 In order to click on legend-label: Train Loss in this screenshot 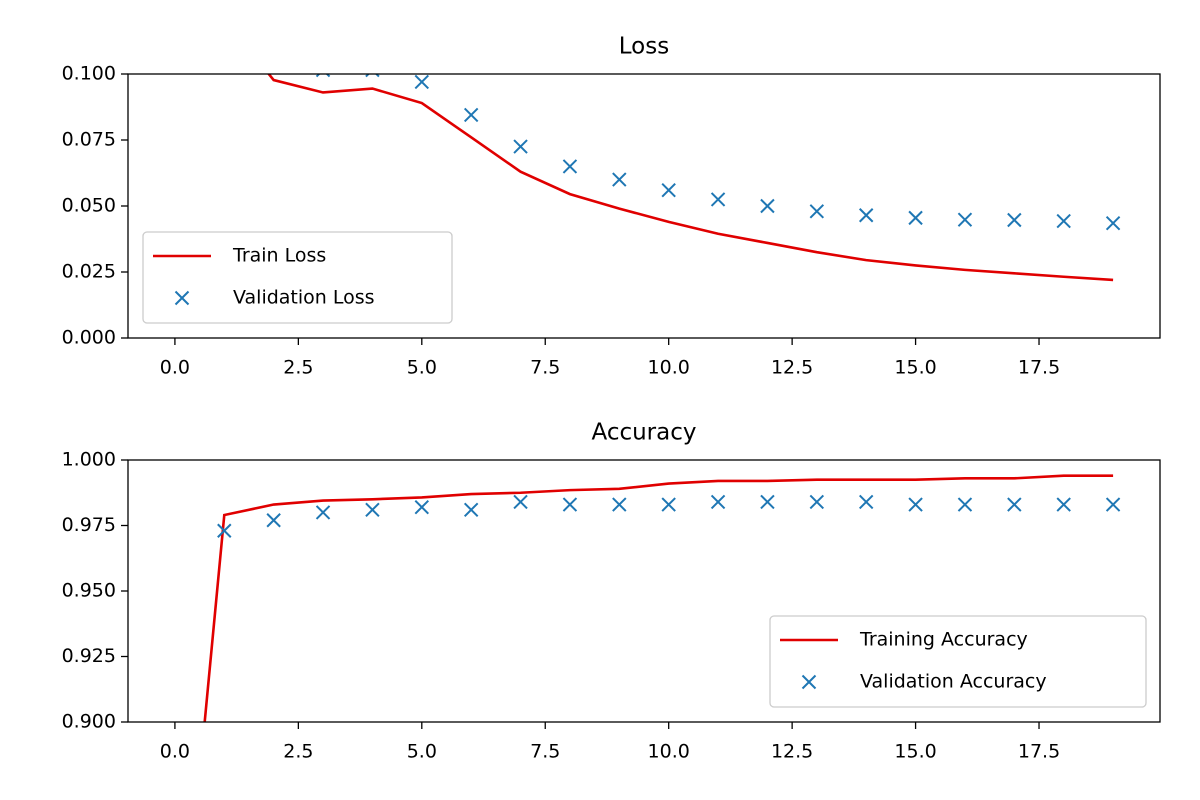, I will do `click(279, 256)`.